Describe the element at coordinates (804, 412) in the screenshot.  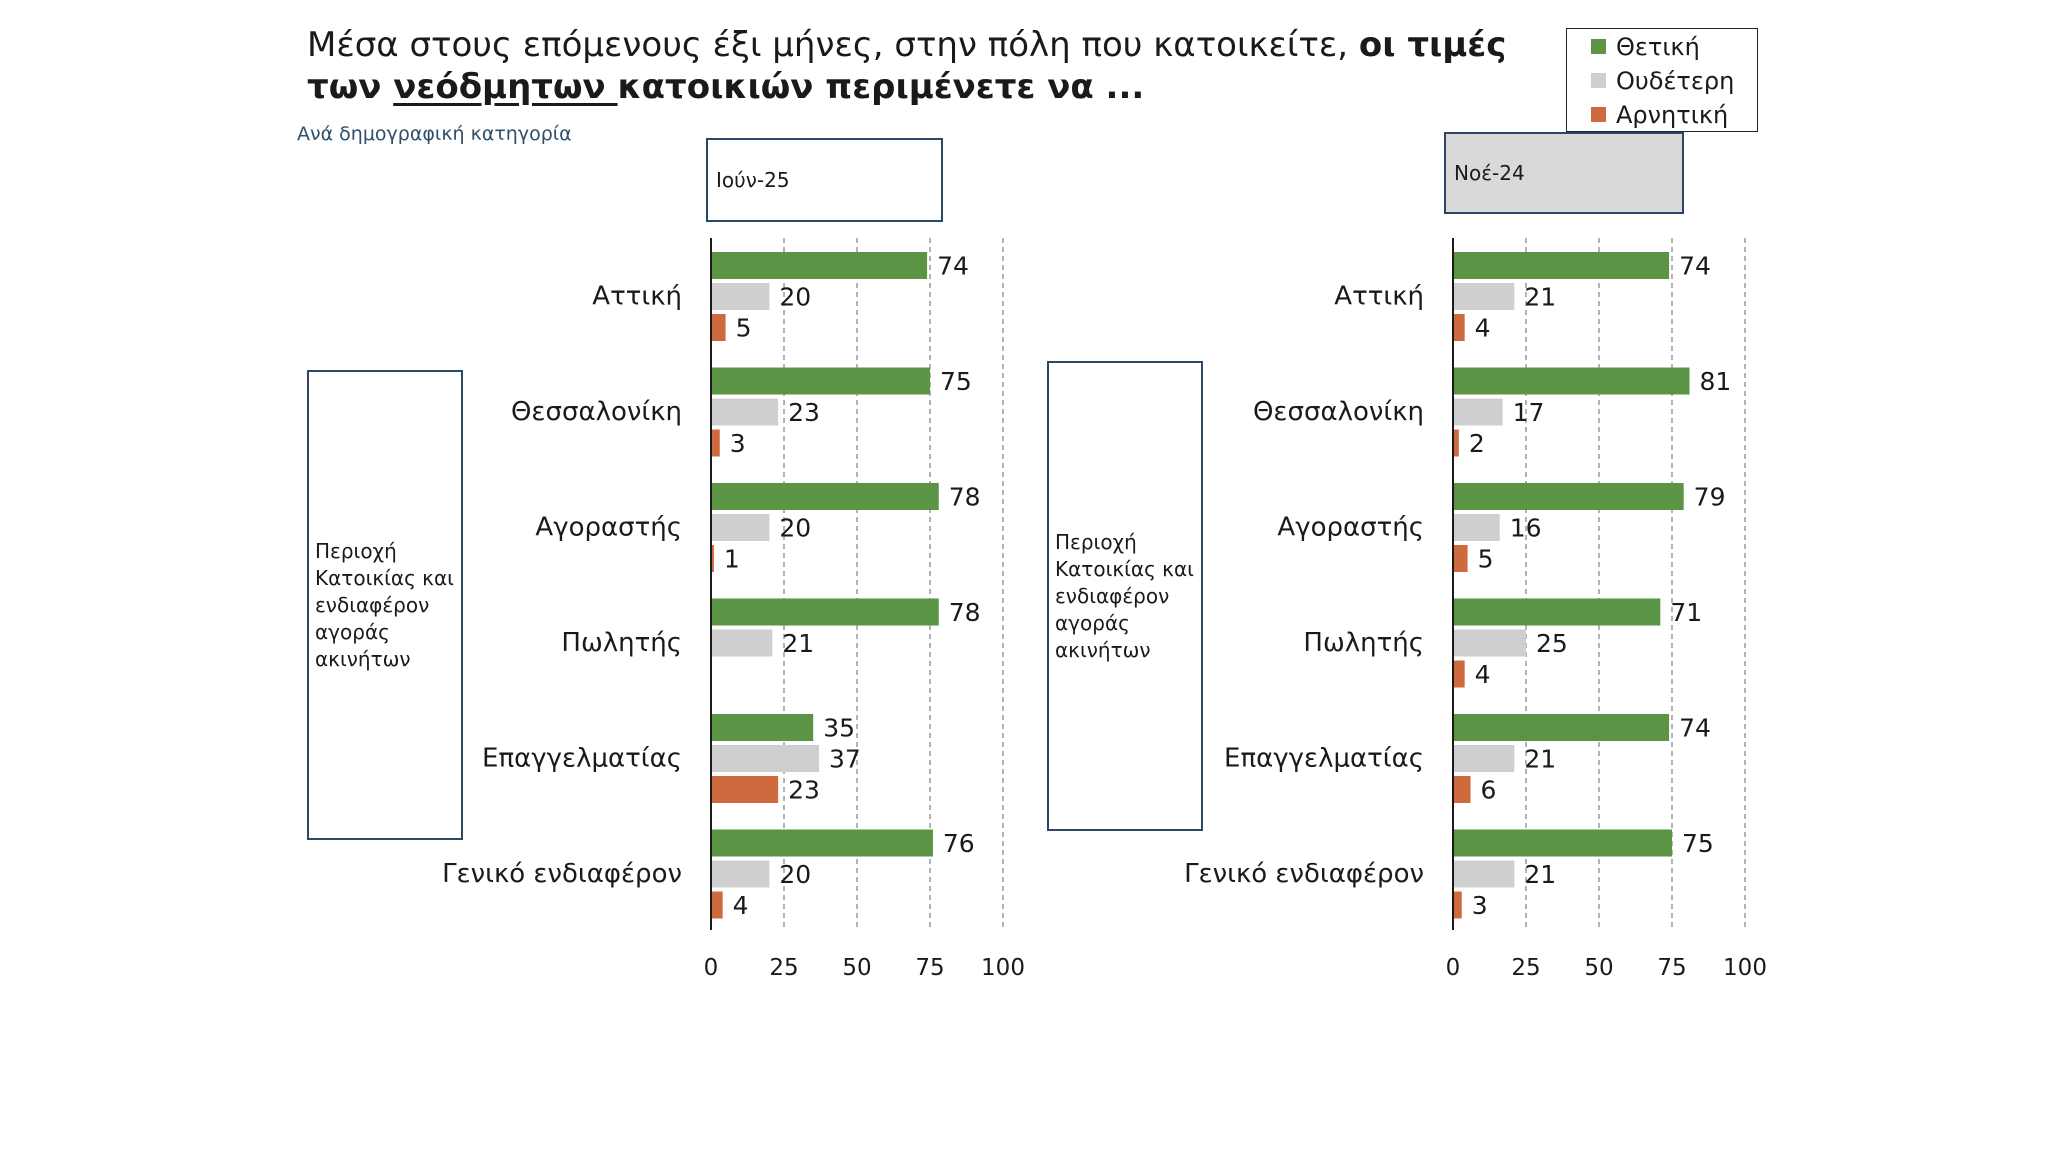
I see `data-label-neutral: 23` at that location.